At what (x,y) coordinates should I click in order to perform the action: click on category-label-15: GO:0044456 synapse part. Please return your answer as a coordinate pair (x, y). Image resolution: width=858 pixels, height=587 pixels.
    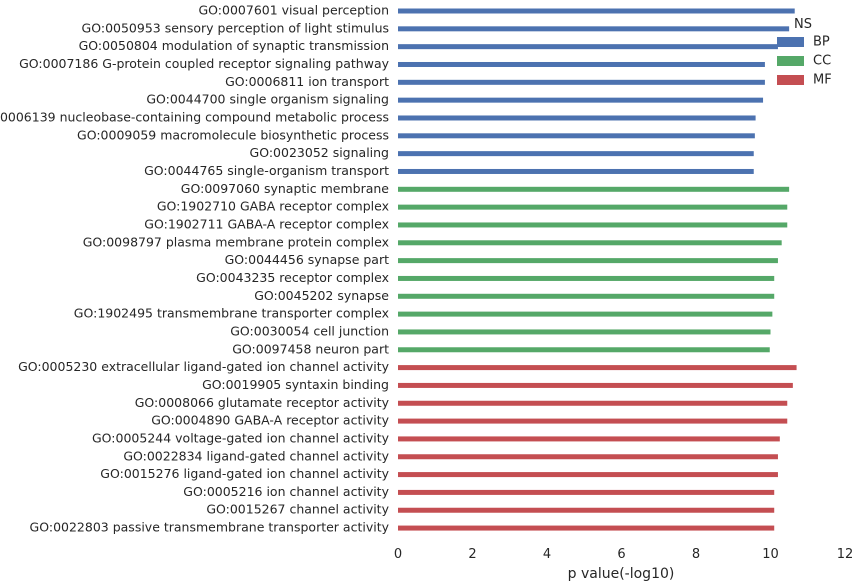
    Looking at the image, I should click on (307, 259).